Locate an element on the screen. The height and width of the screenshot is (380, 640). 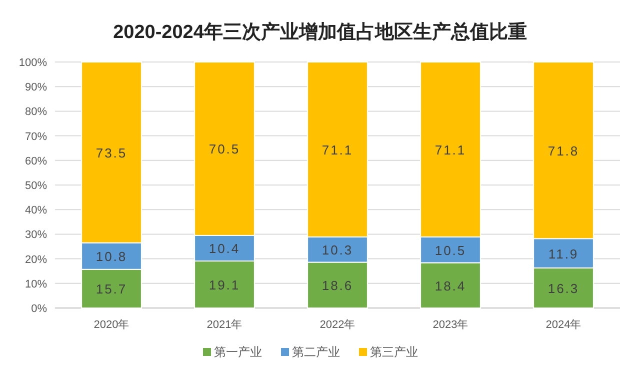
x-tick-label: 2021年 is located at coordinates (224, 325).